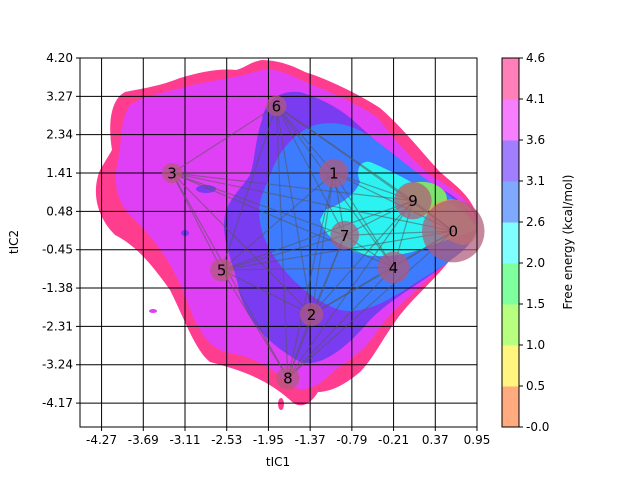 This screenshot has height=480, width=640. What do you see at coordinates (535, 181) in the screenshot?
I see `colorbar-tick-label: 3.1` at bounding box center [535, 181].